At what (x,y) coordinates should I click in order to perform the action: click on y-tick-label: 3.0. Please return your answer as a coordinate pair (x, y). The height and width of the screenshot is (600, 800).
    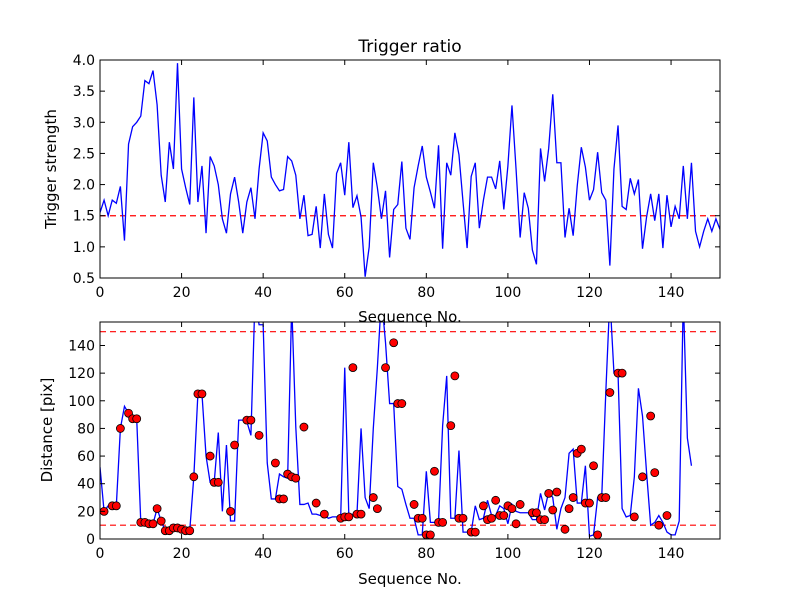
    Looking at the image, I should click on (84, 123).